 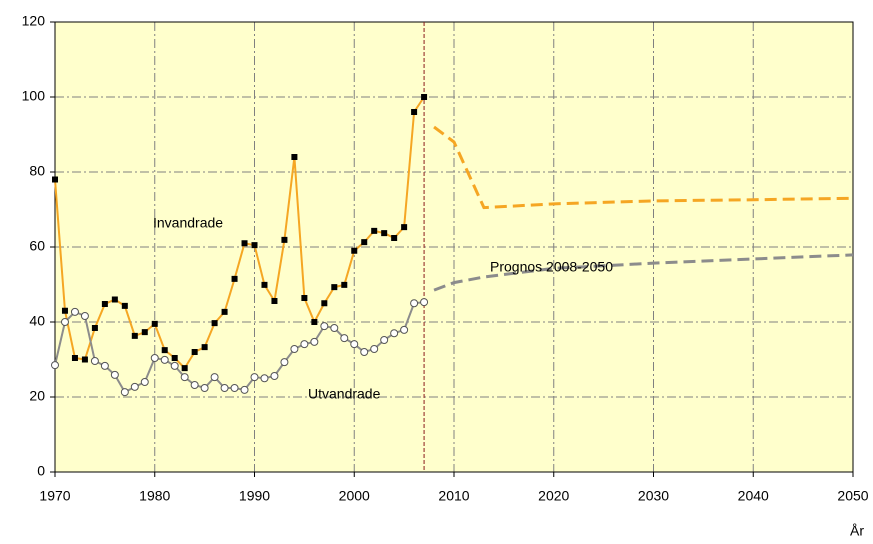 What do you see at coordinates (37, 396) in the screenshot?
I see `y-tick-label: 20` at bounding box center [37, 396].